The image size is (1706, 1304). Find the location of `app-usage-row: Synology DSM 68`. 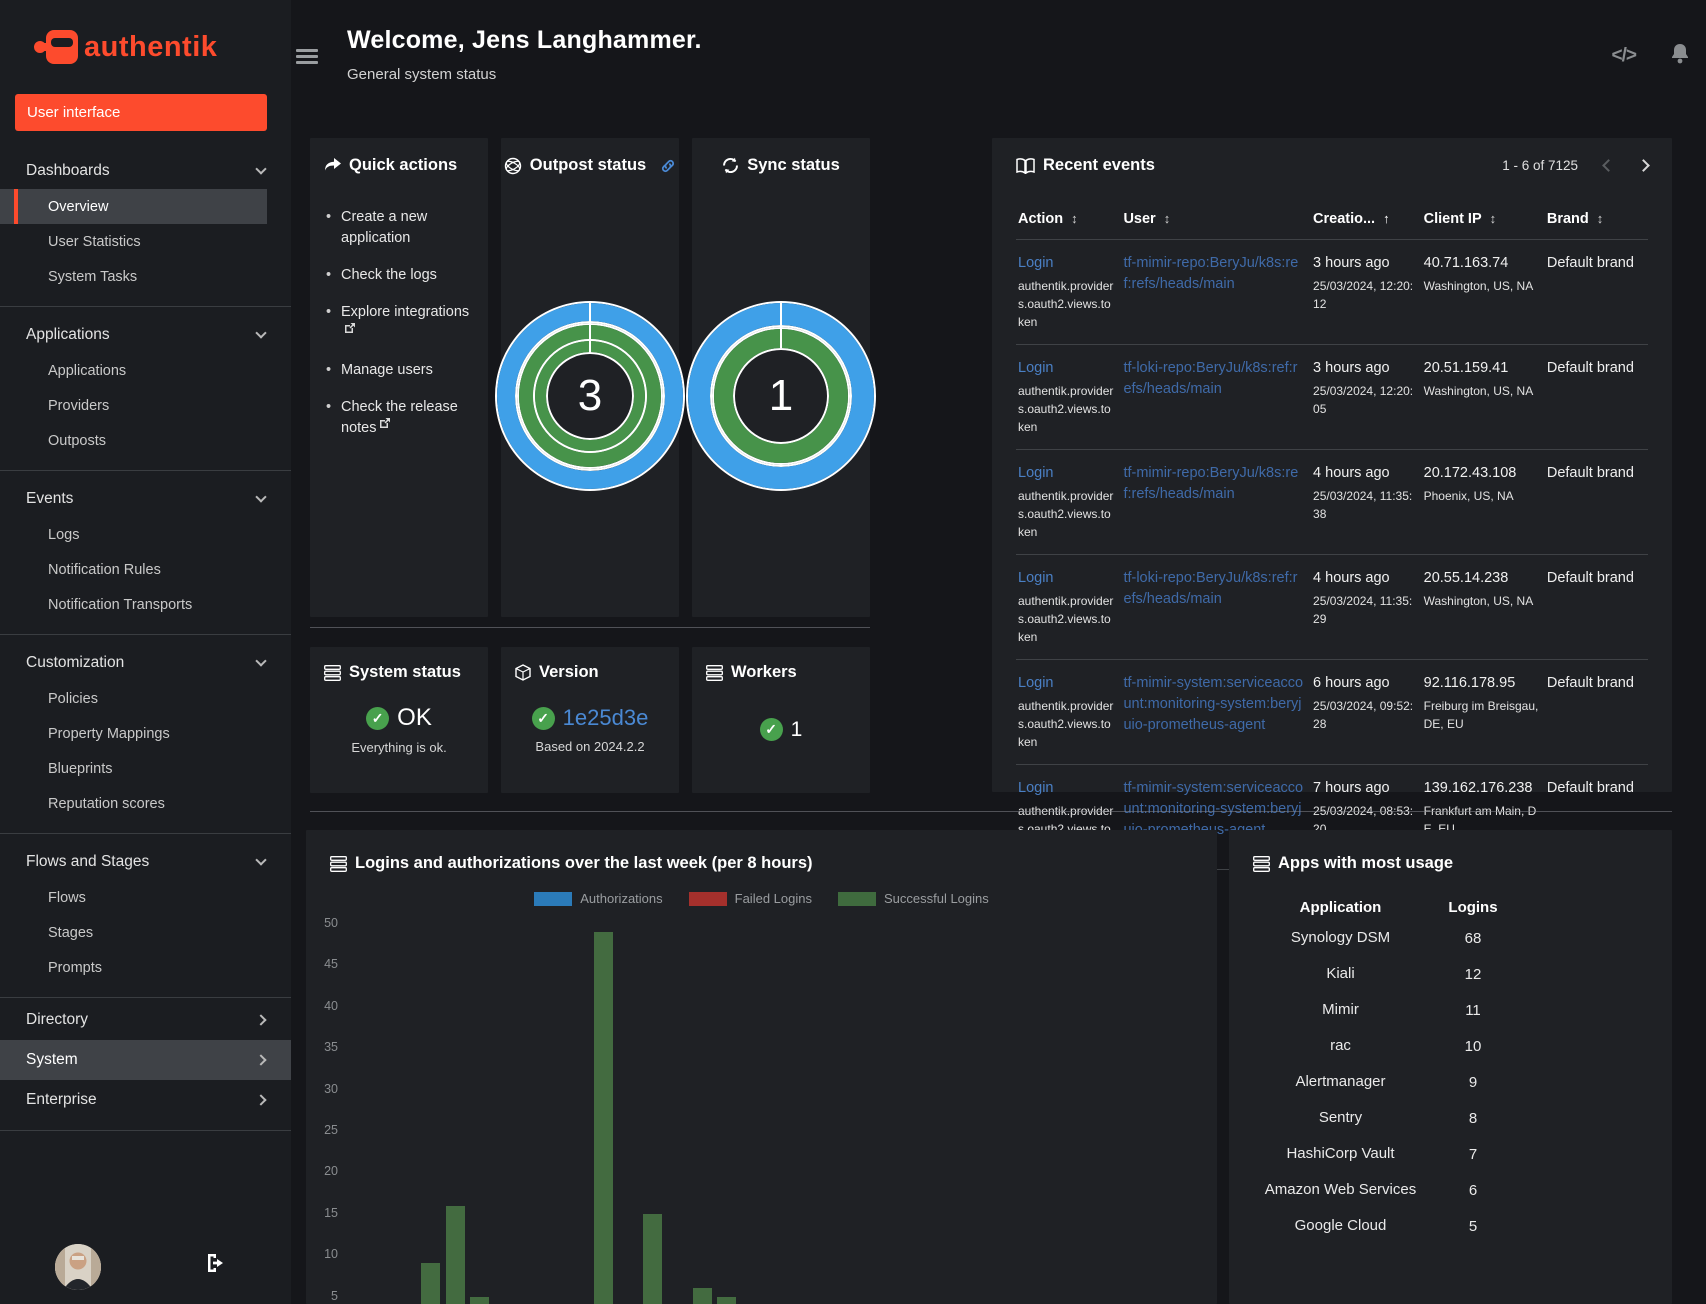

app-usage-row: Synology DSM 68 is located at coordinates (1450, 938).